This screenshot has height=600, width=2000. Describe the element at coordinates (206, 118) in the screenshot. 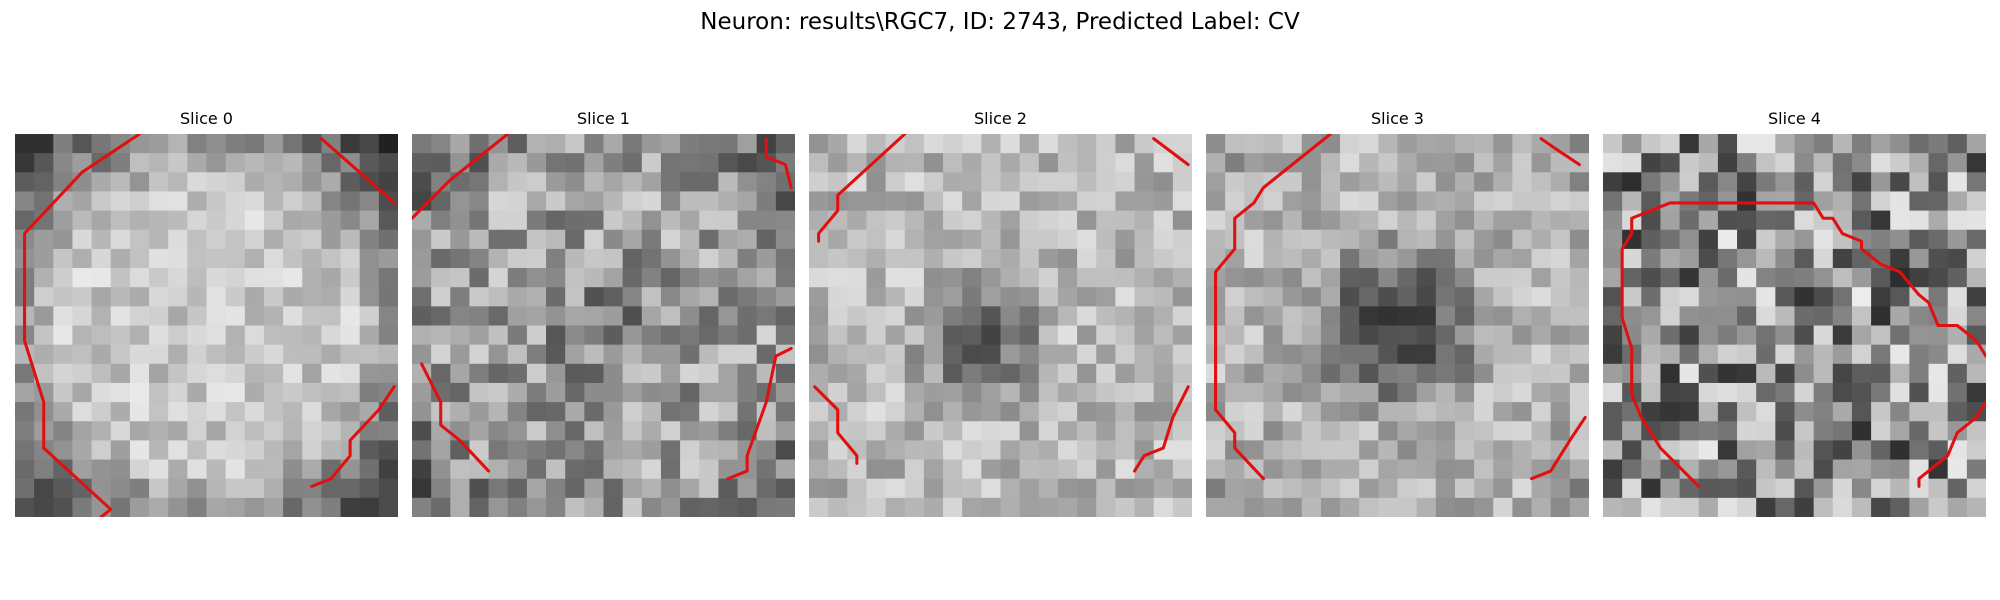

I see `slice-title: Slice 0` at that location.